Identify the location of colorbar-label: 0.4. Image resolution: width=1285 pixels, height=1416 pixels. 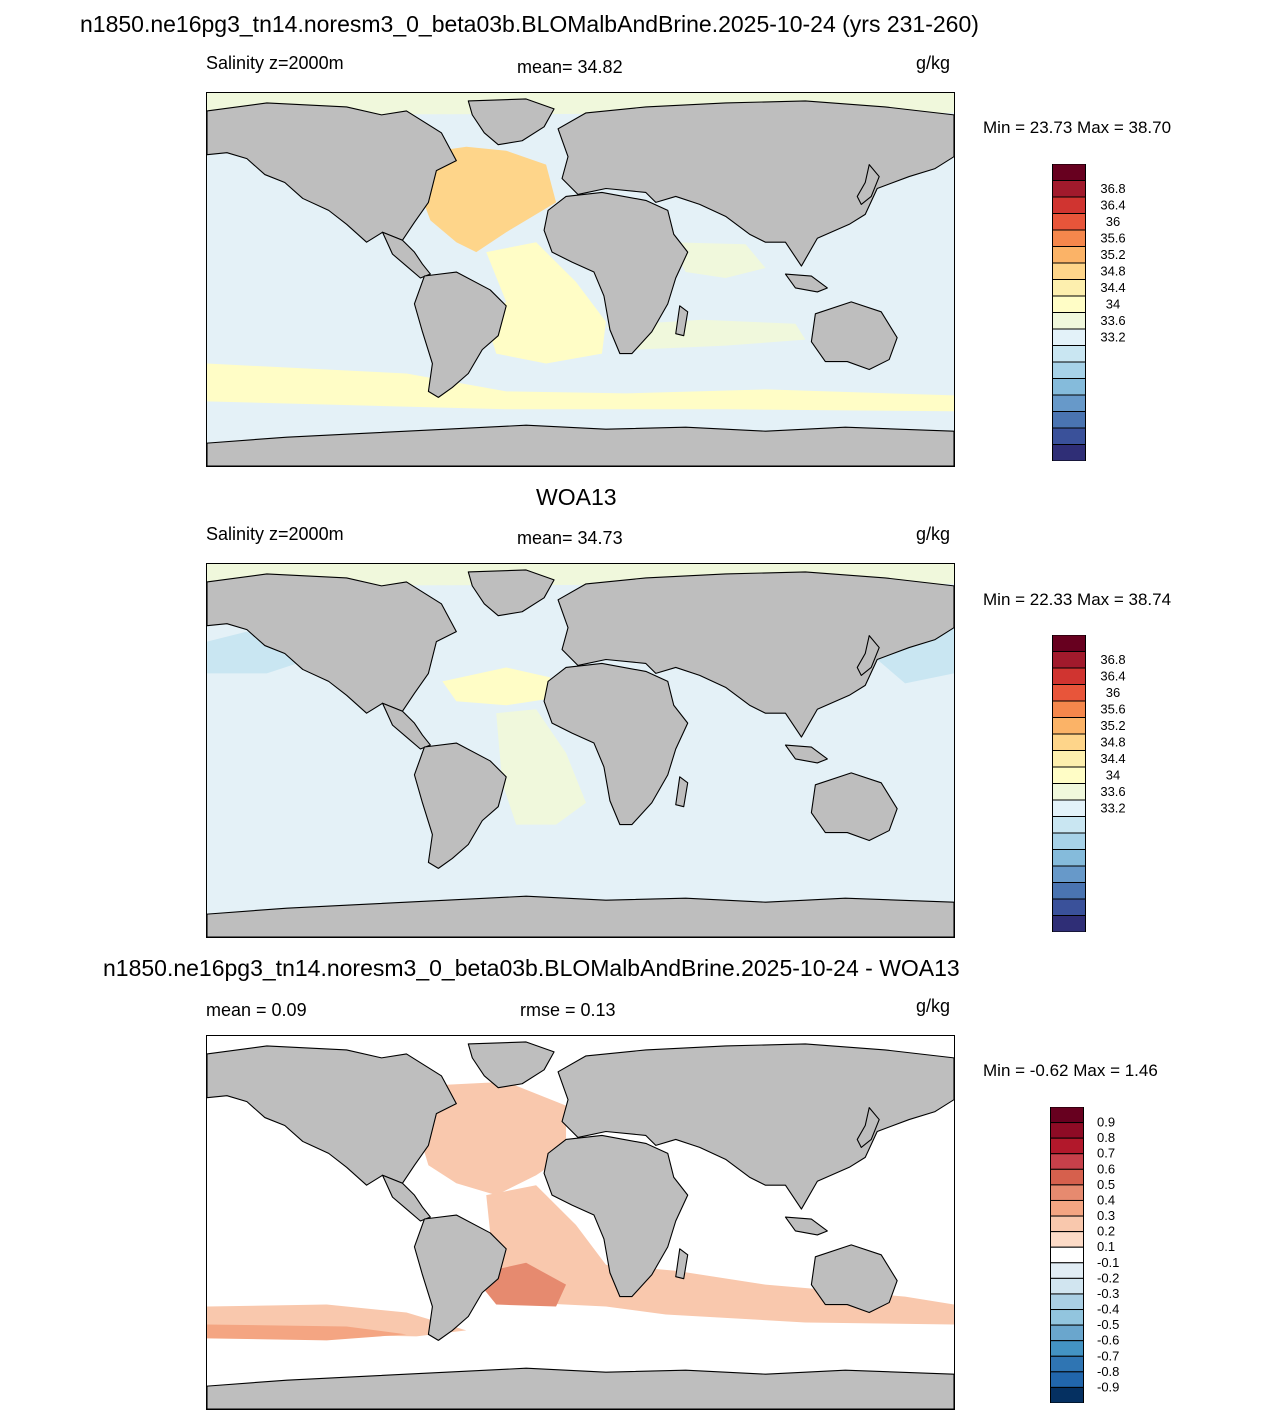
(1106, 1199).